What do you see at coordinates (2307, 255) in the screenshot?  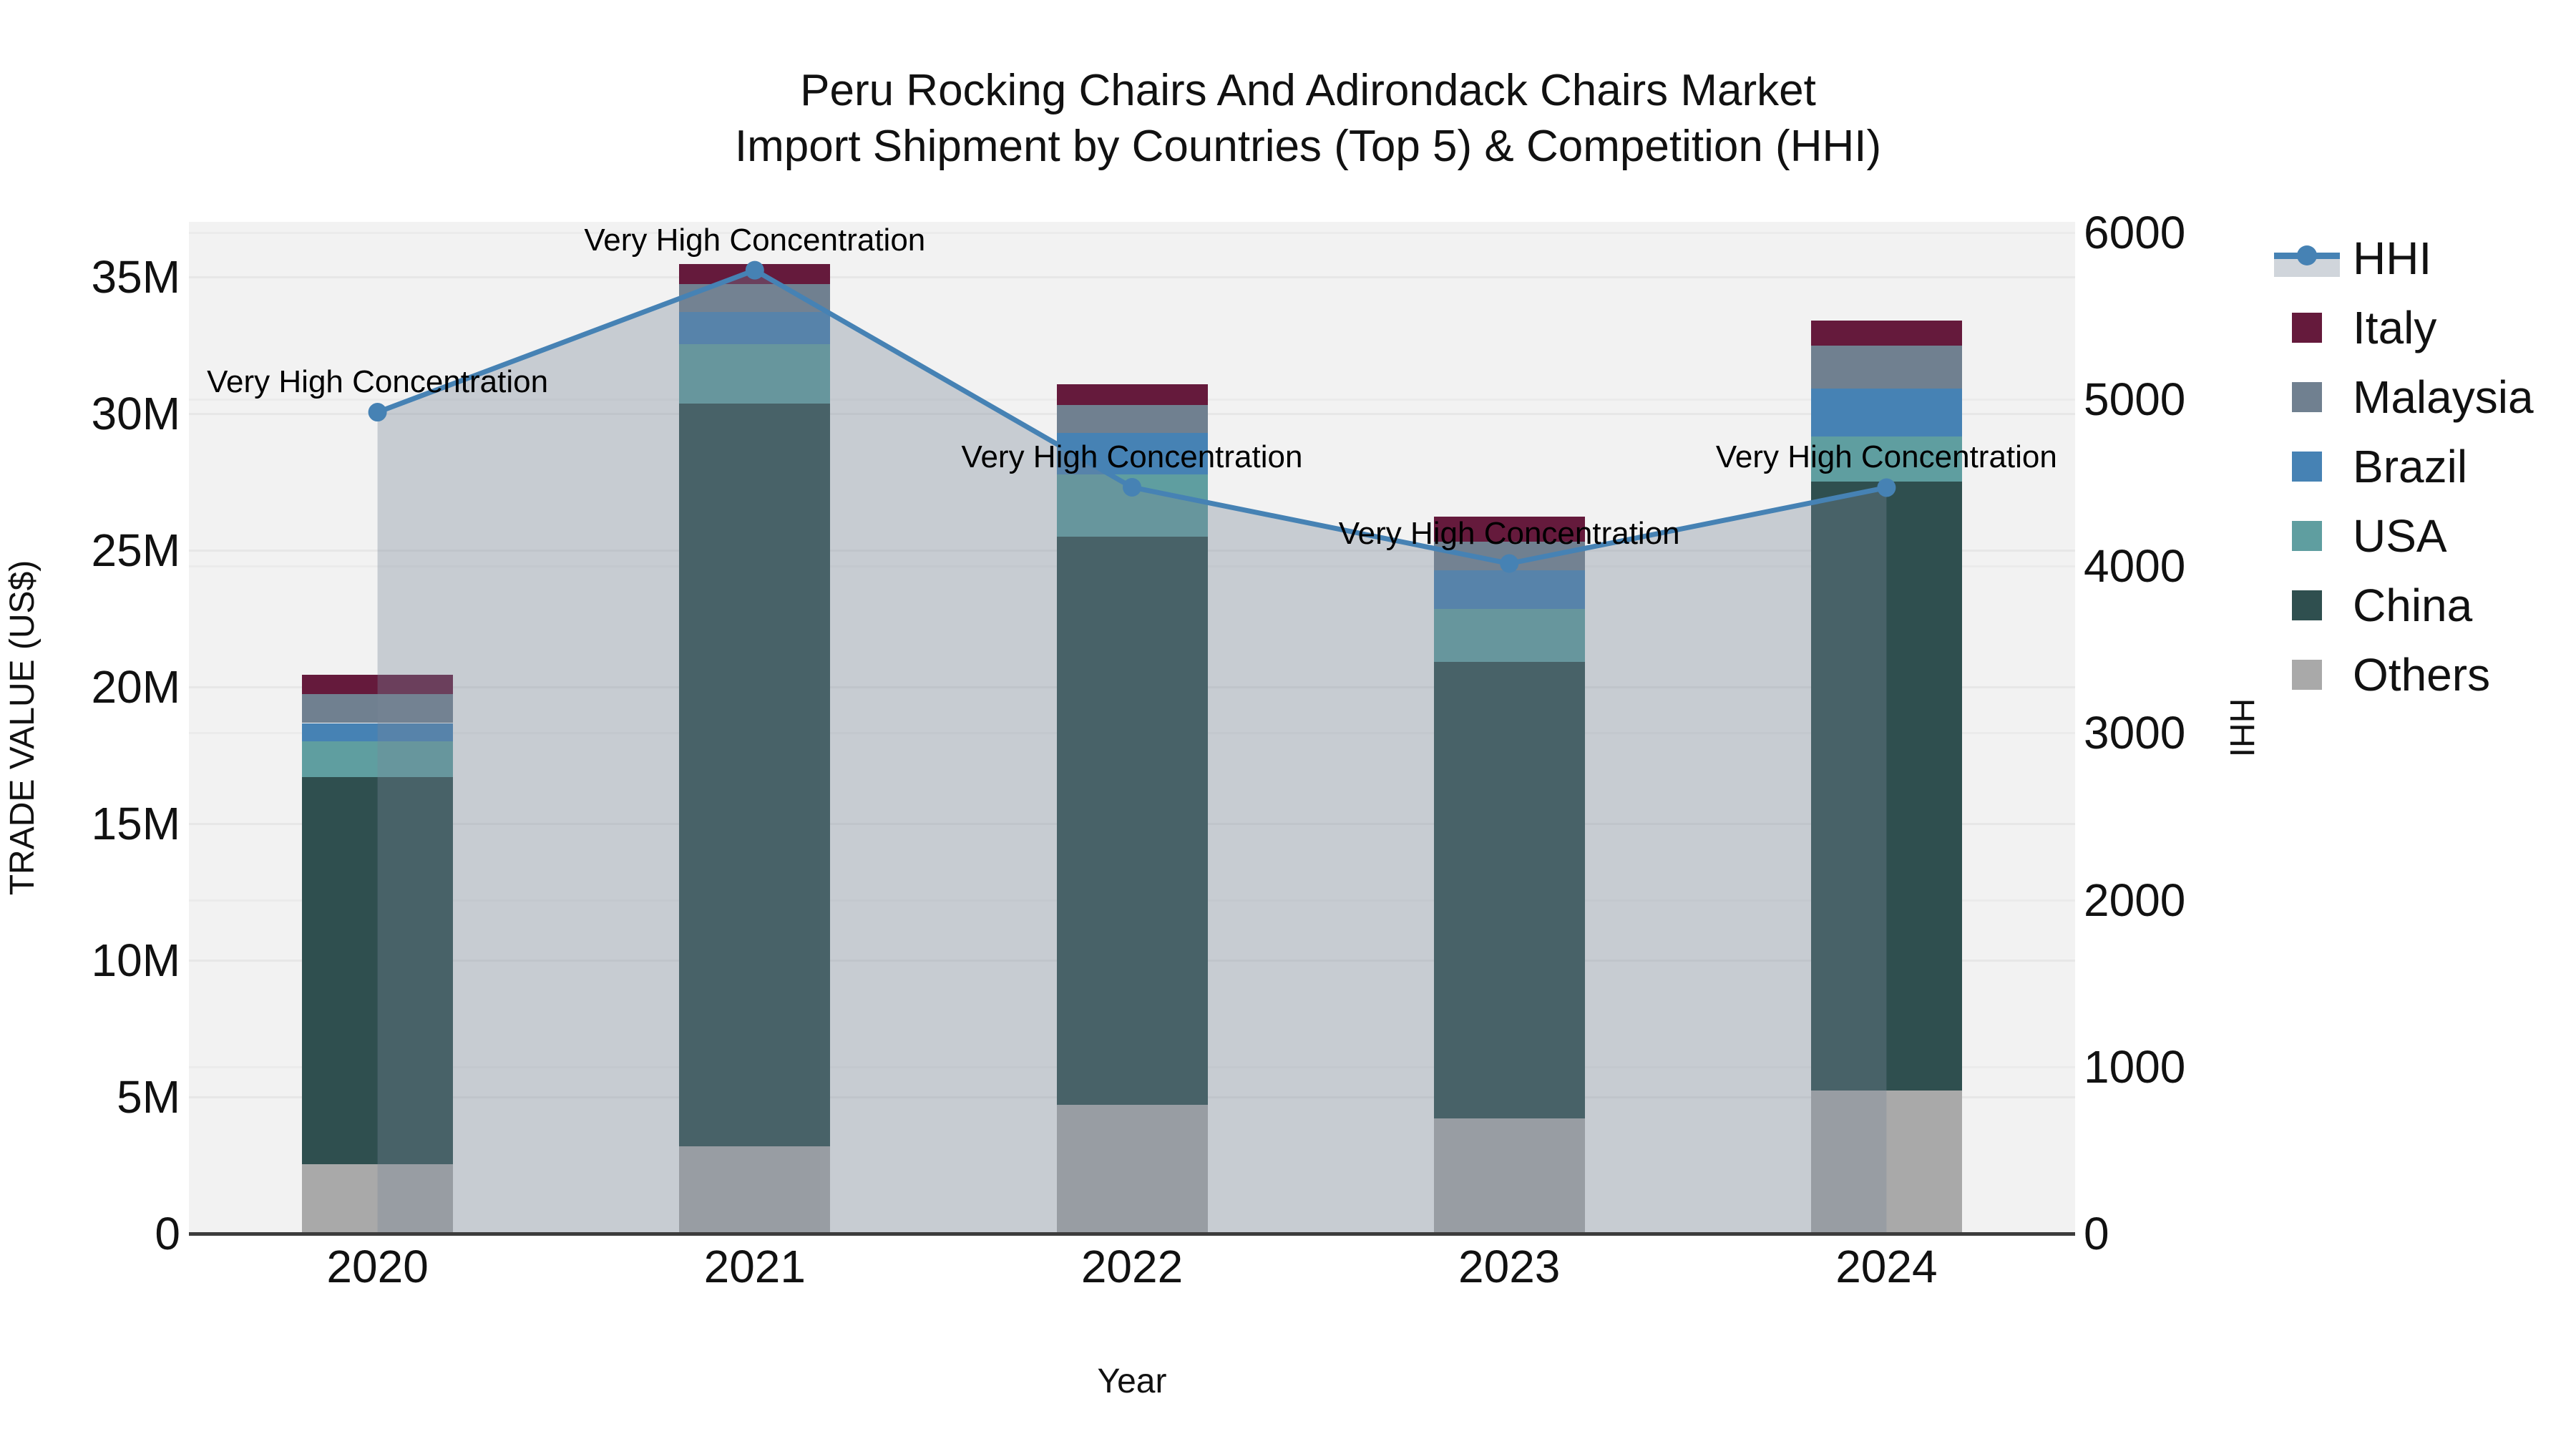 I see `hhi-marker-glyph` at bounding box center [2307, 255].